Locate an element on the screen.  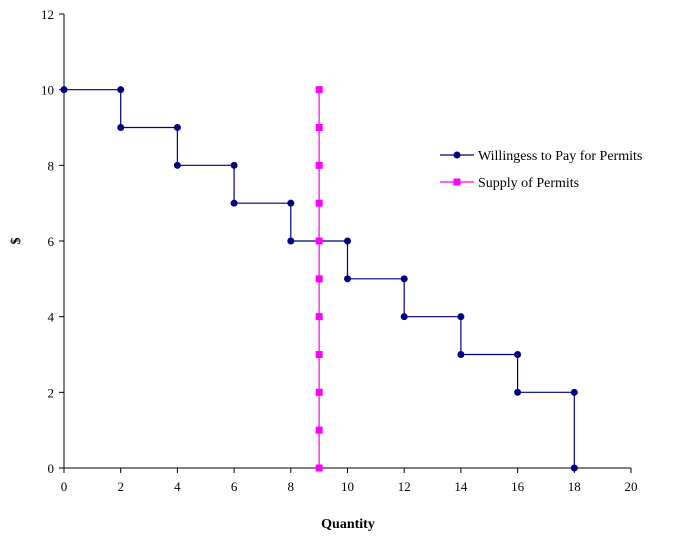
x-tick-label: 20 is located at coordinates (631, 486).